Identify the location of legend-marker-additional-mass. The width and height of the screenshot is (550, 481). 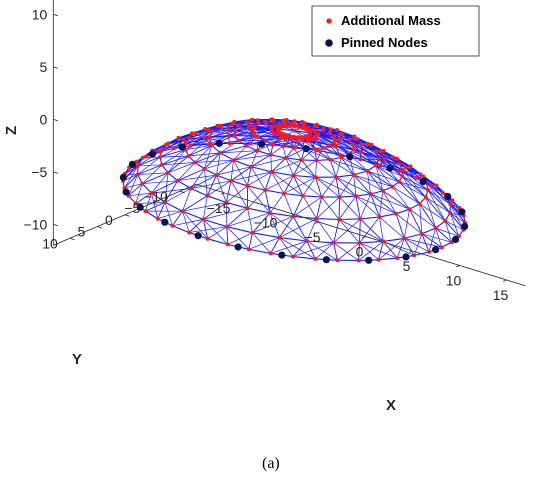
(329, 21).